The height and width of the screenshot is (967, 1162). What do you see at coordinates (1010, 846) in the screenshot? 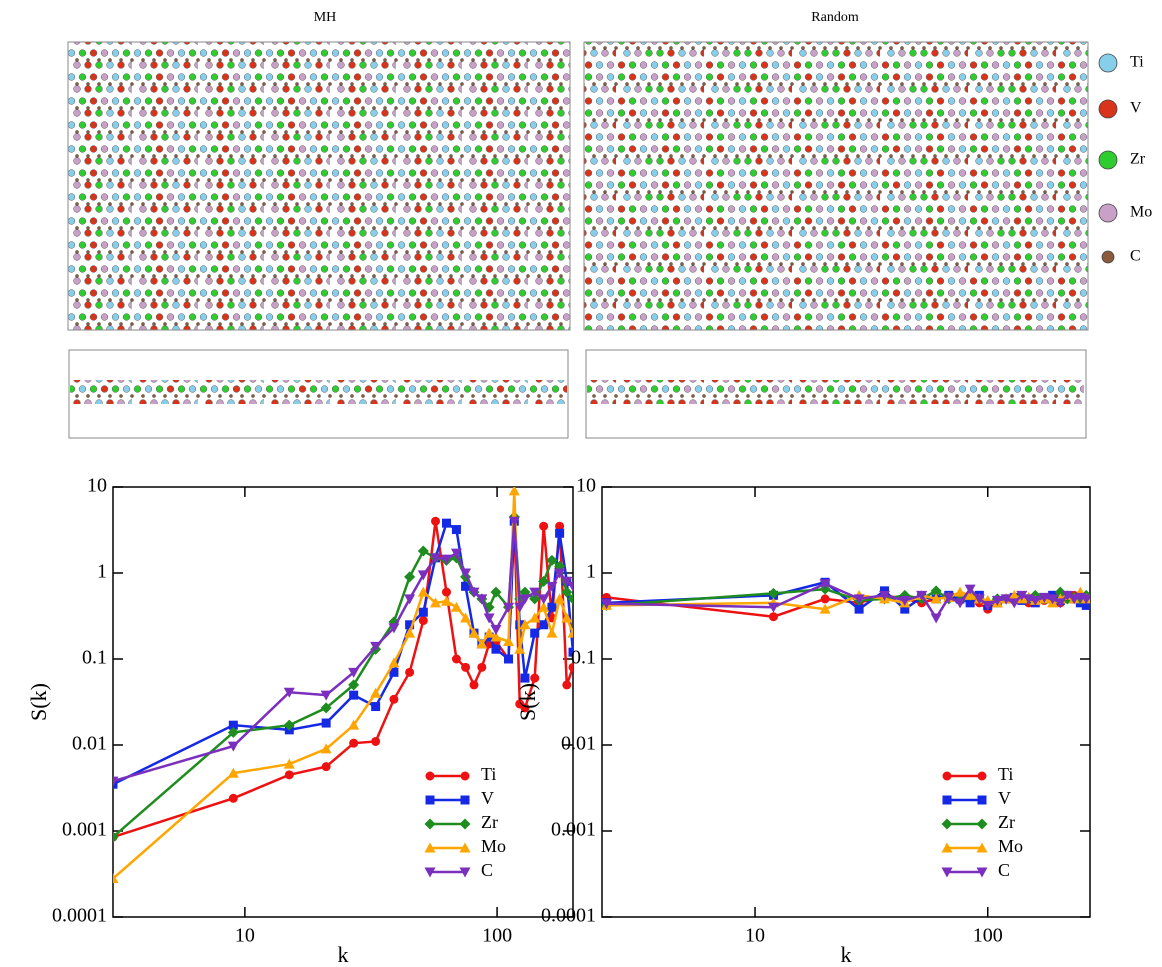
I see `legend-label: Mo` at bounding box center [1010, 846].